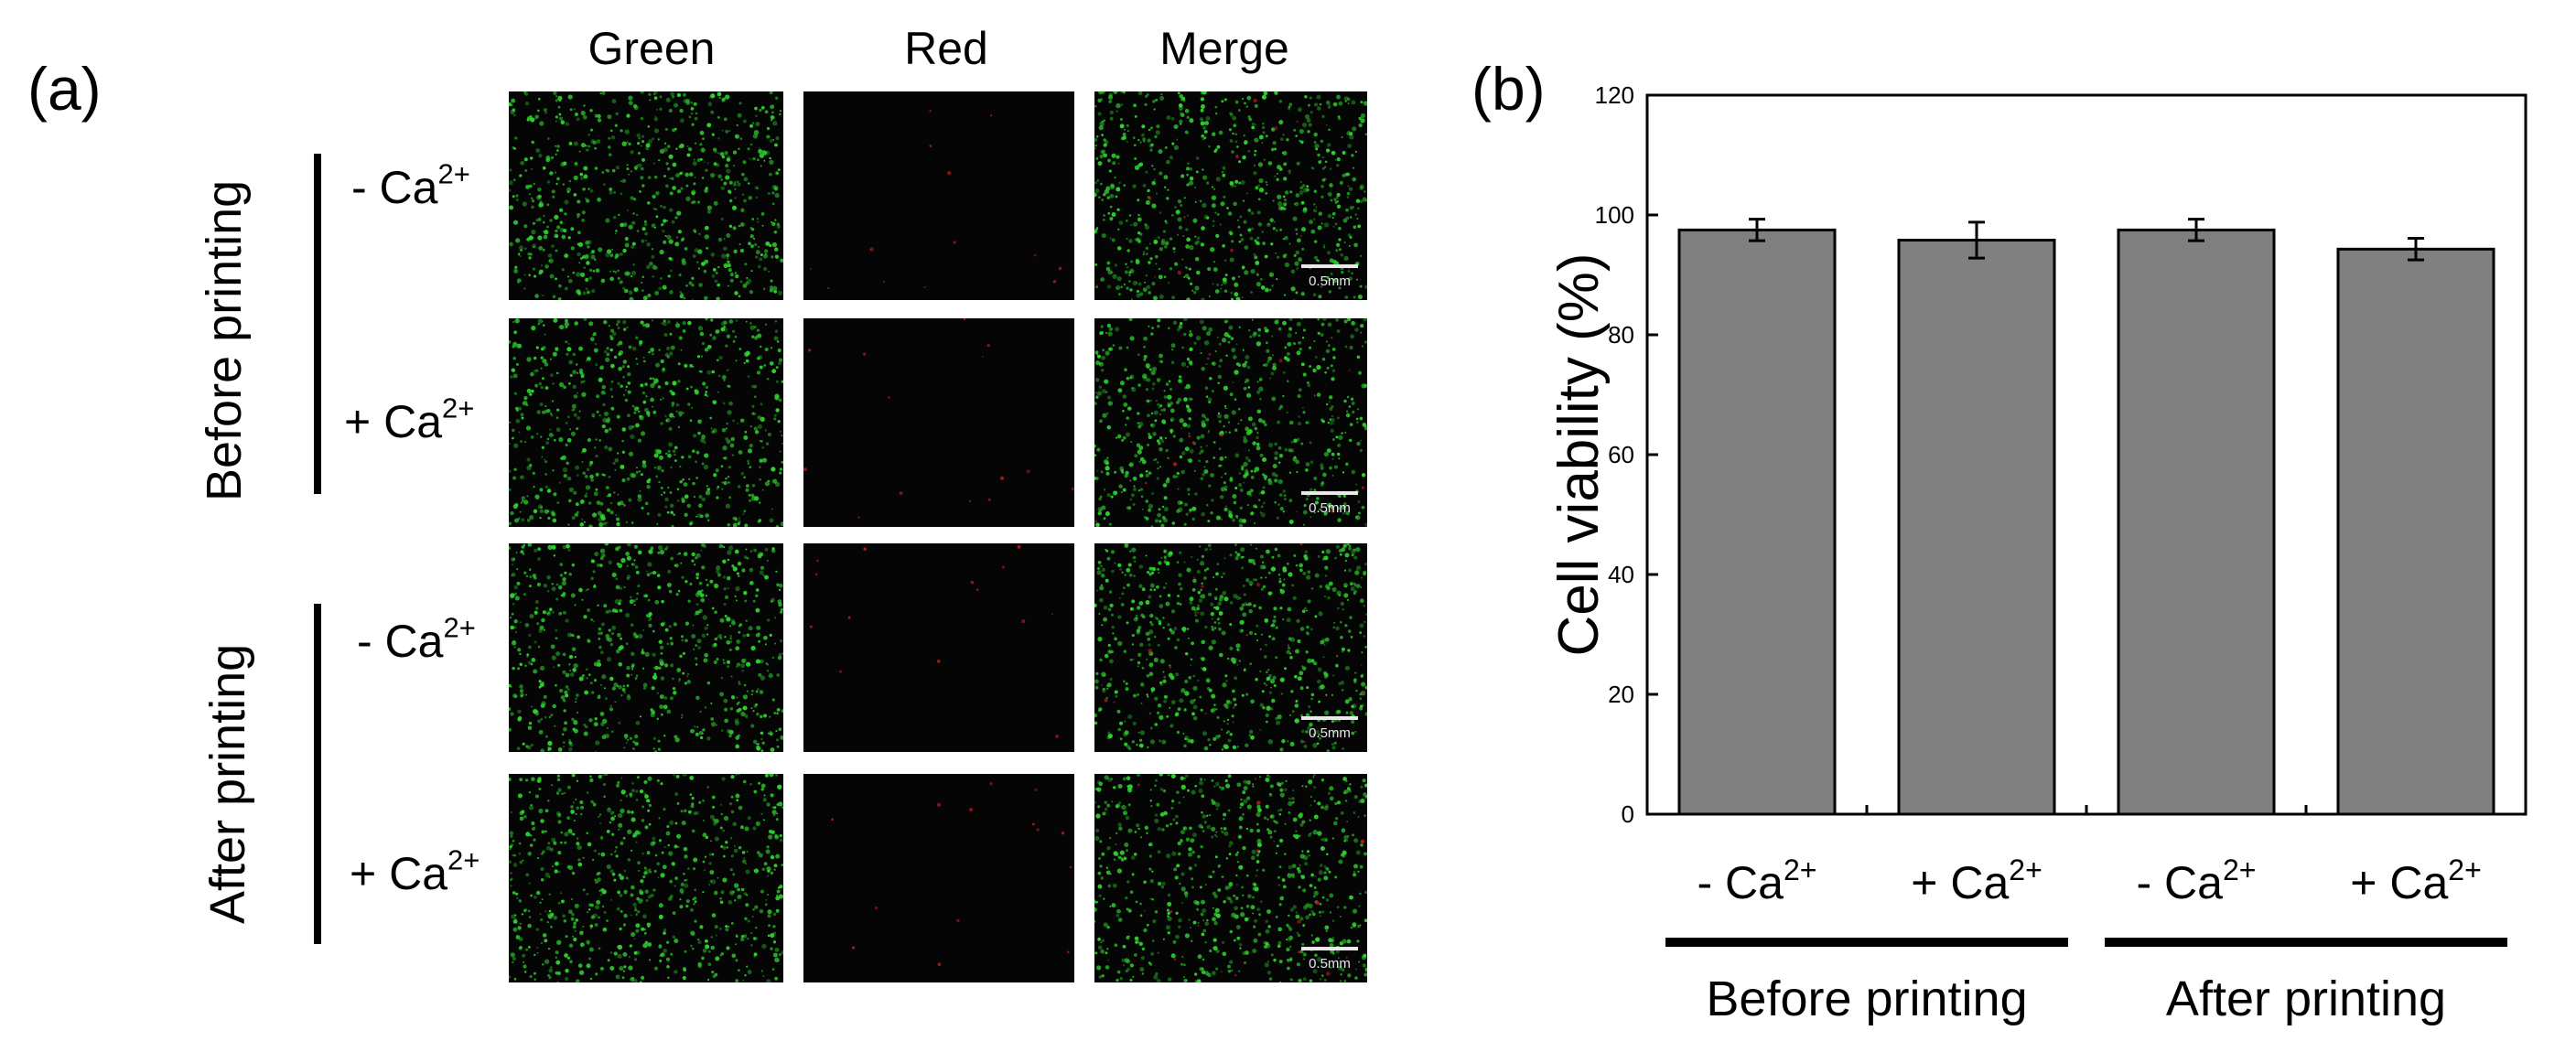 The height and width of the screenshot is (1052, 2576). What do you see at coordinates (946, 48) in the screenshot?
I see `column-header-red: Red` at bounding box center [946, 48].